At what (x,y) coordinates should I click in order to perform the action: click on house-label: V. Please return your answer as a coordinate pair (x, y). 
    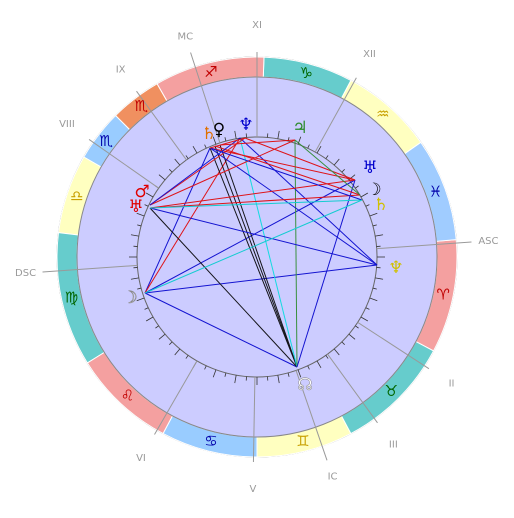
    Looking at the image, I should click on (253, 489).